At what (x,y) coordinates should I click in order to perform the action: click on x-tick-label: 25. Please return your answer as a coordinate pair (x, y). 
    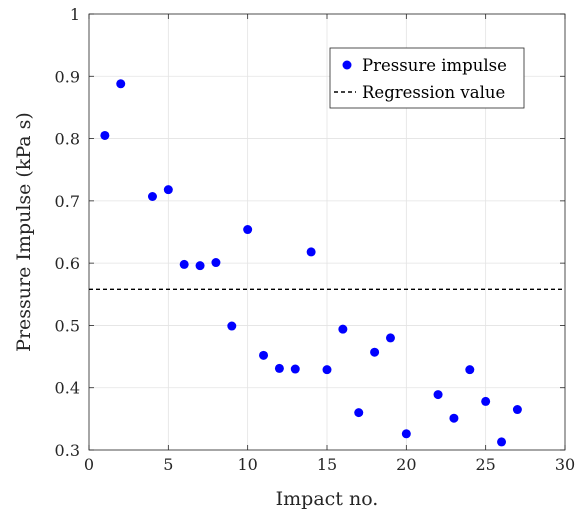
    Looking at the image, I should click on (485, 464).